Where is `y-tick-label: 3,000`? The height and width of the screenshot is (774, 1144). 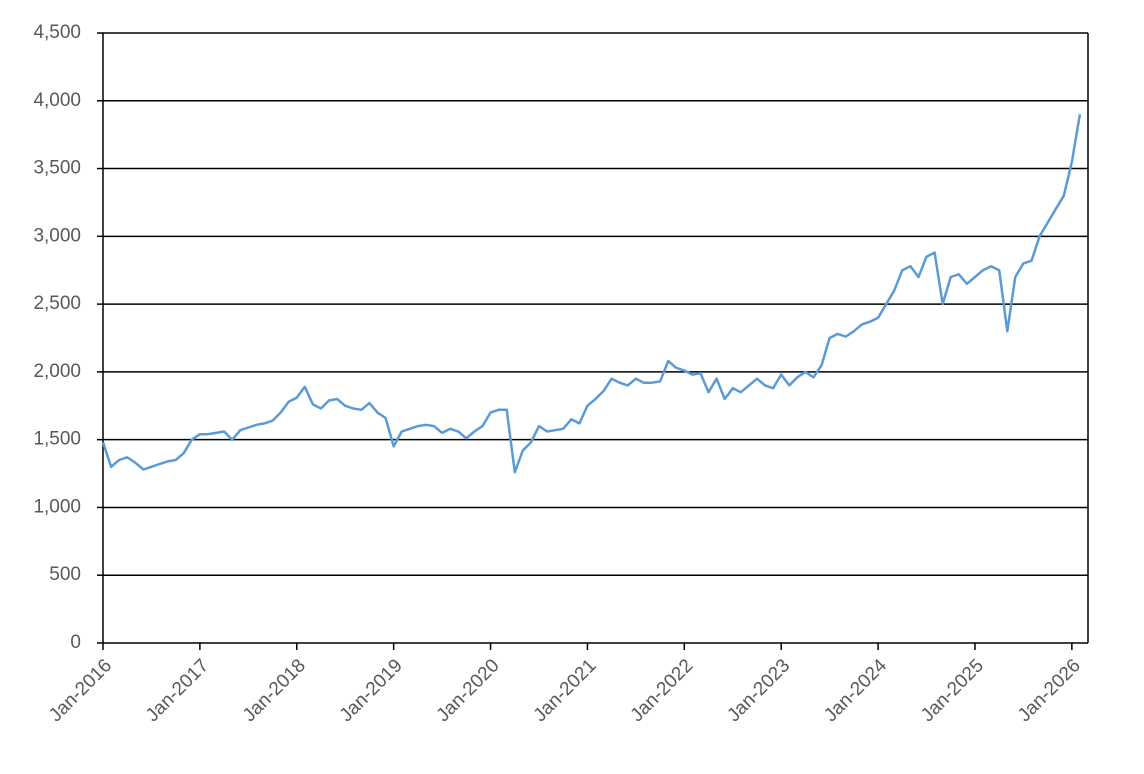 y-tick-label: 3,000 is located at coordinates (57, 235).